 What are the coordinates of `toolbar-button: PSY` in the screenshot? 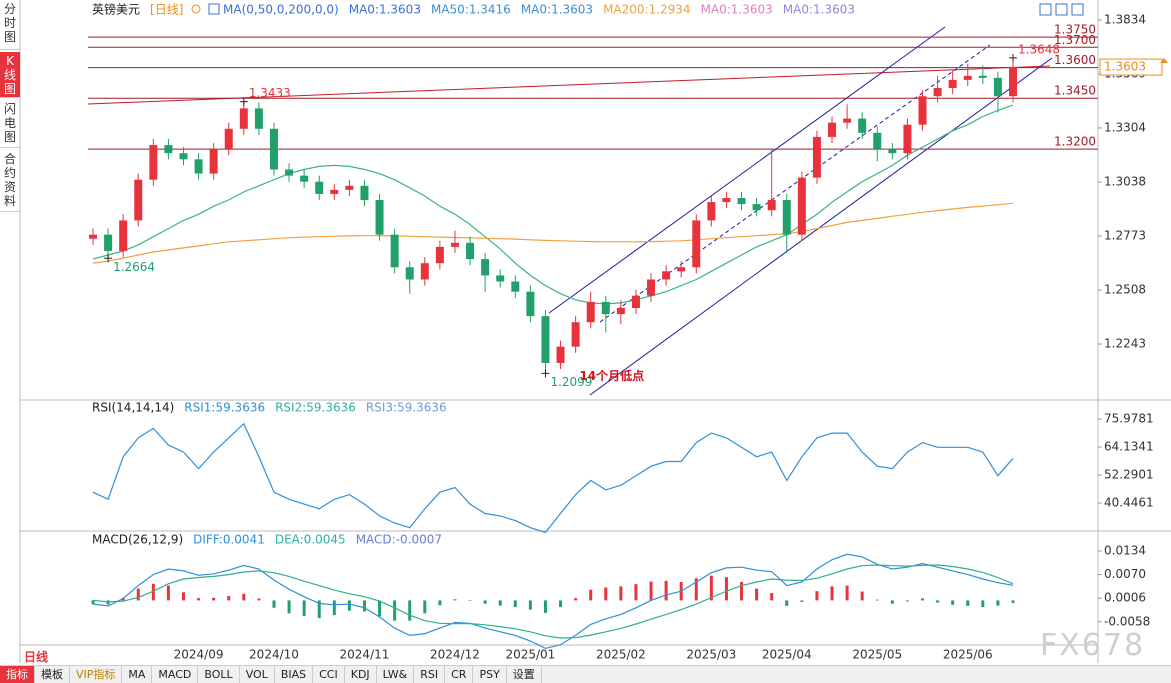 It's located at (490, 674).